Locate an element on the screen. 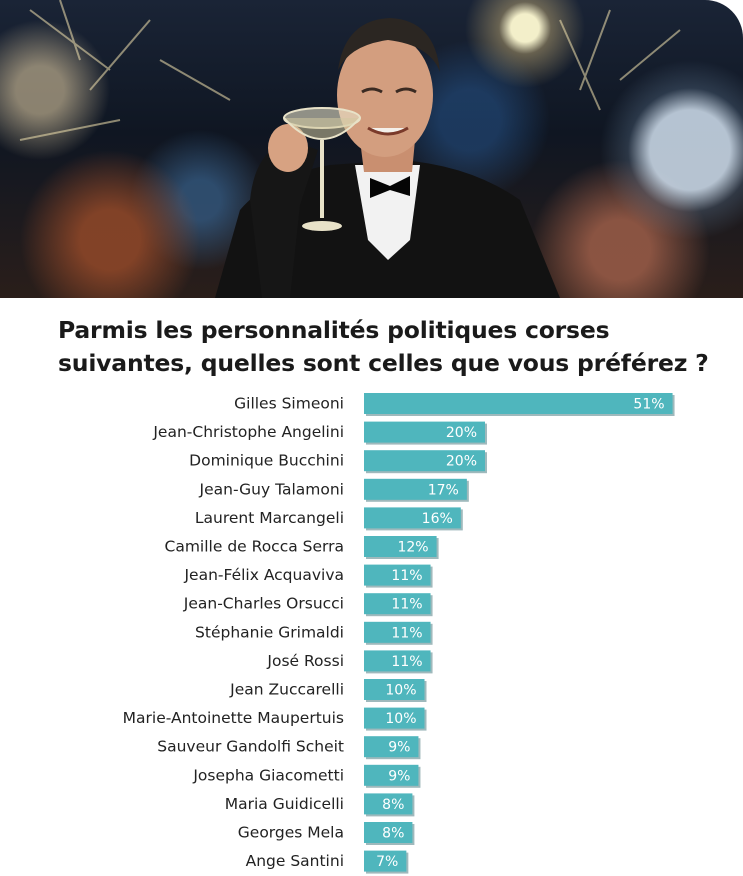 The height and width of the screenshot is (876, 743). champagne-glass-icon is located at coordinates (322, 169).